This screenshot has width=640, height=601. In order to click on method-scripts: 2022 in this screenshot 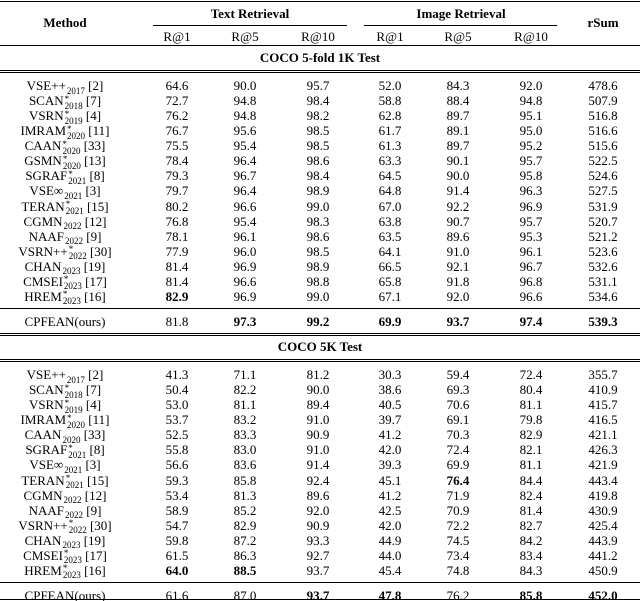, I will do `click(72, 497)`.